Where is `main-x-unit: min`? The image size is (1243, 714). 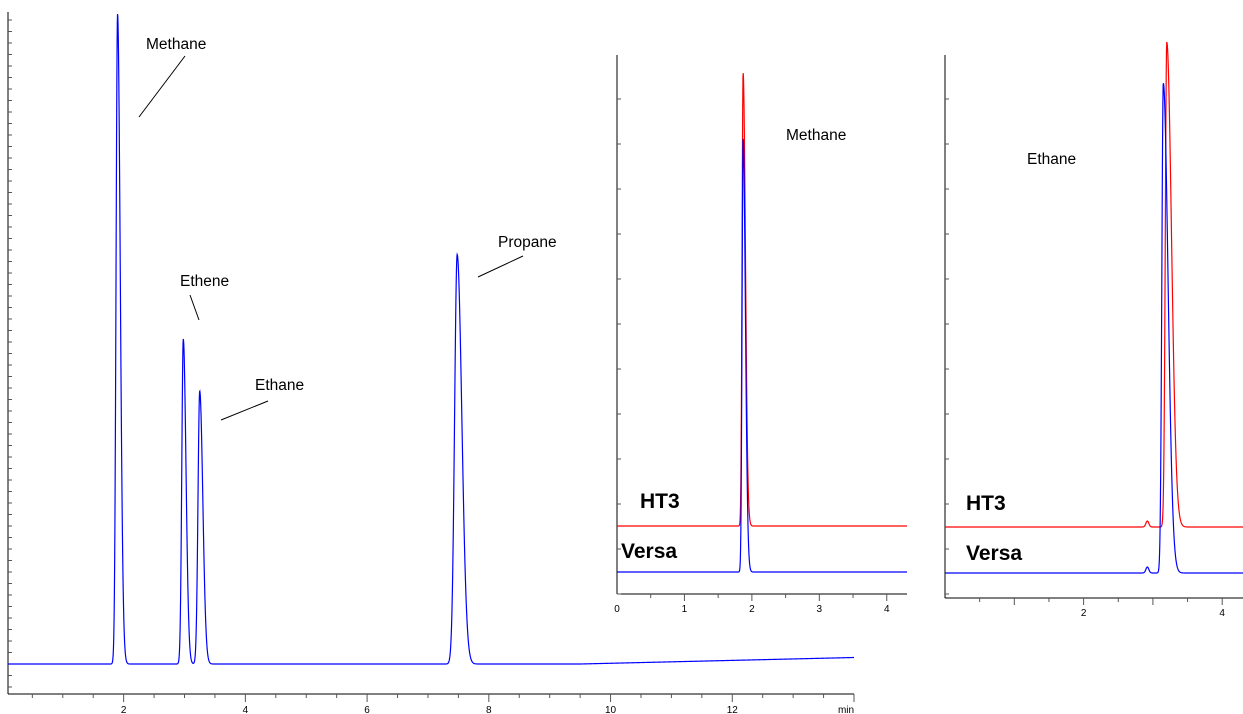 main-x-unit: min is located at coordinates (846, 709).